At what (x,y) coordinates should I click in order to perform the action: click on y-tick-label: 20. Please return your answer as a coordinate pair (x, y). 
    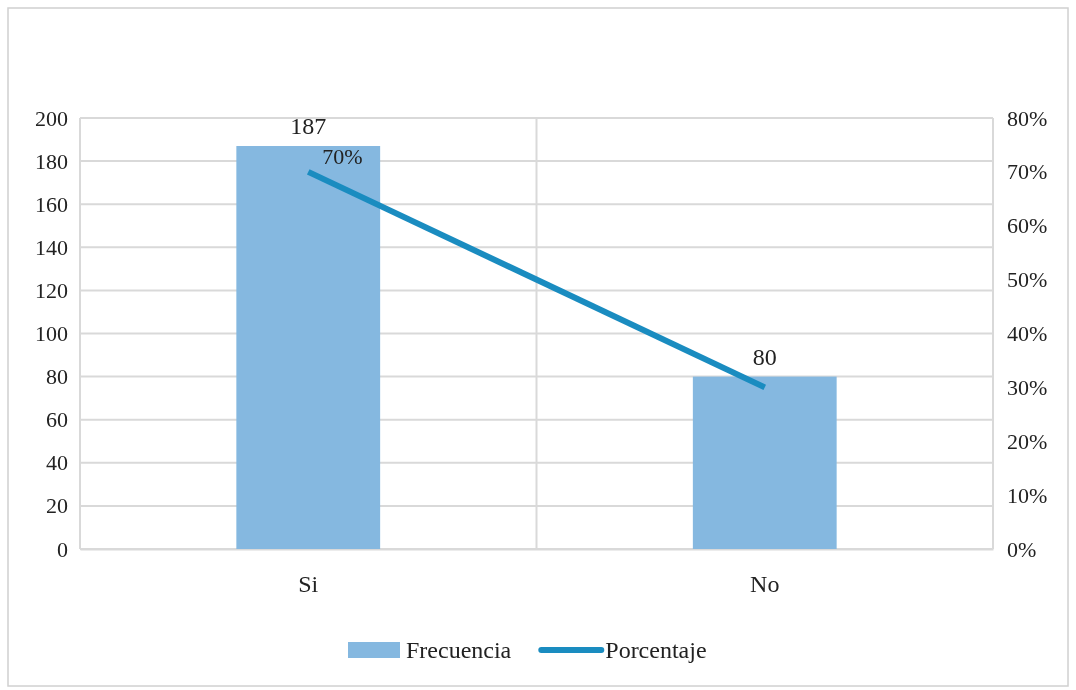
    Looking at the image, I should click on (57, 506).